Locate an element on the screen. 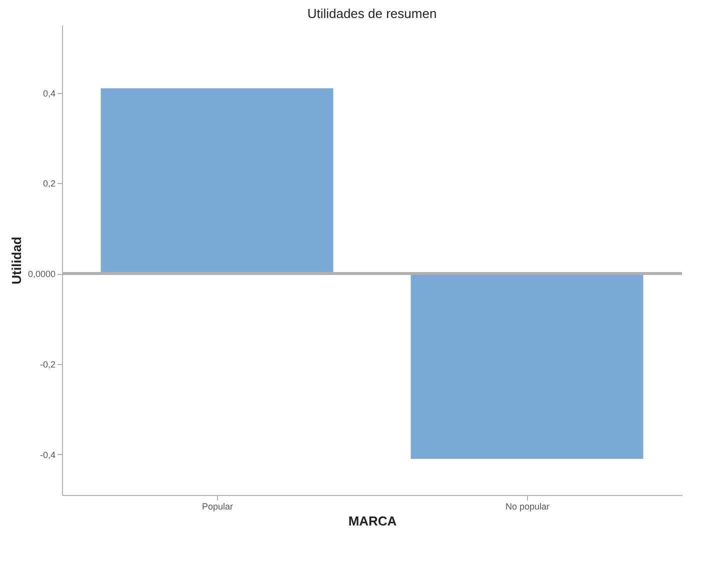  x-axis-title: MARCA is located at coordinates (373, 521).